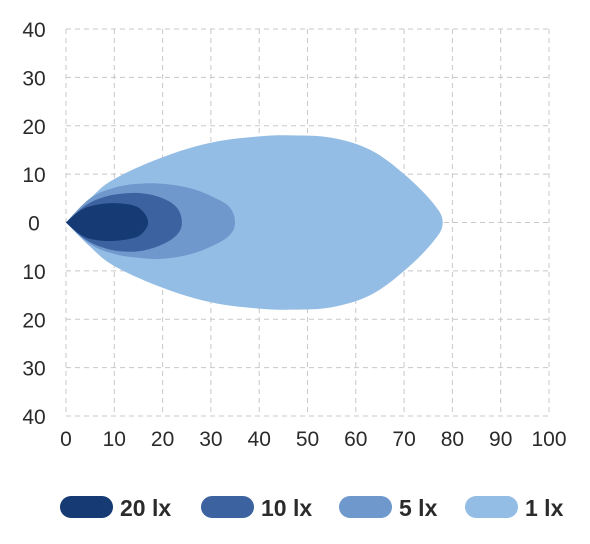 The image size is (590, 544). Describe the element at coordinates (307, 439) in the screenshot. I see `x-tick-label: 50` at that location.